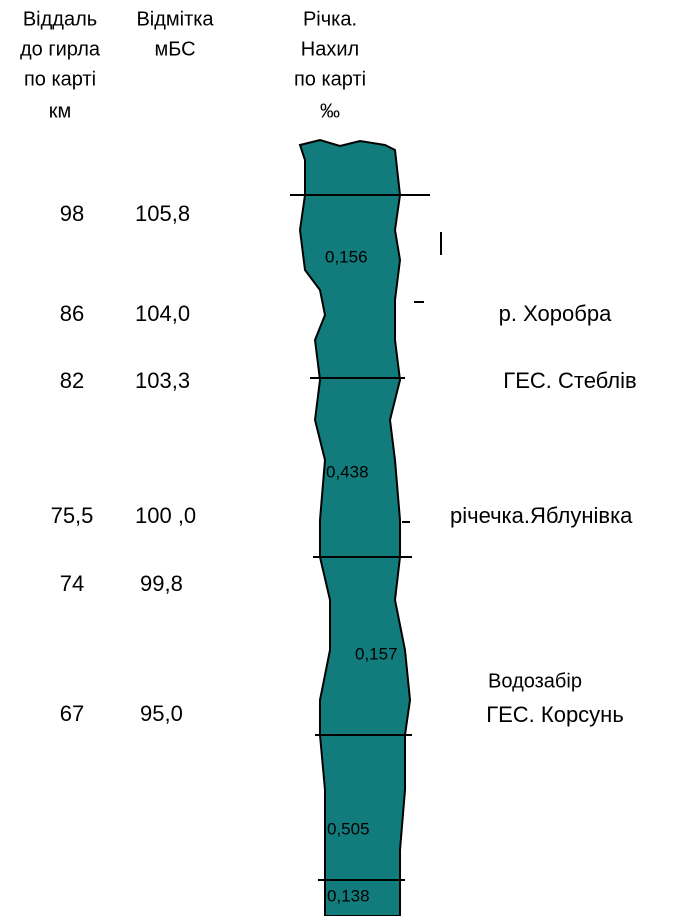 Image resolution: width=694 pixels, height=916 pixels. What do you see at coordinates (555, 313) in the screenshot?
I see `place: р. Хоробра` at bounding box center [555, 313].